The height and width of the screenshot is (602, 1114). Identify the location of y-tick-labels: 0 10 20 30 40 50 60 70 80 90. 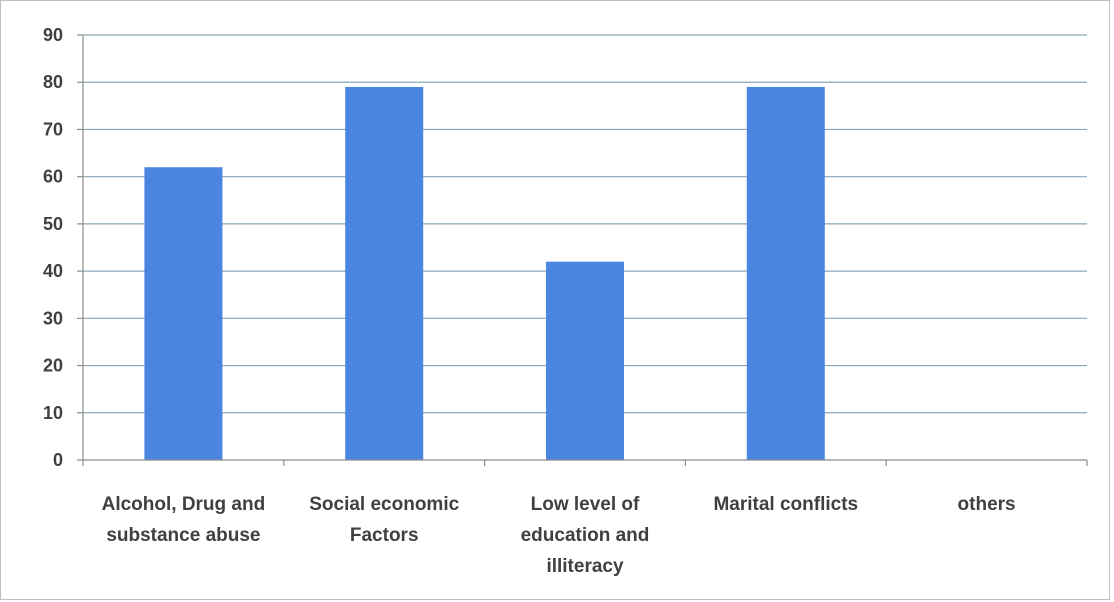
(53, 247).